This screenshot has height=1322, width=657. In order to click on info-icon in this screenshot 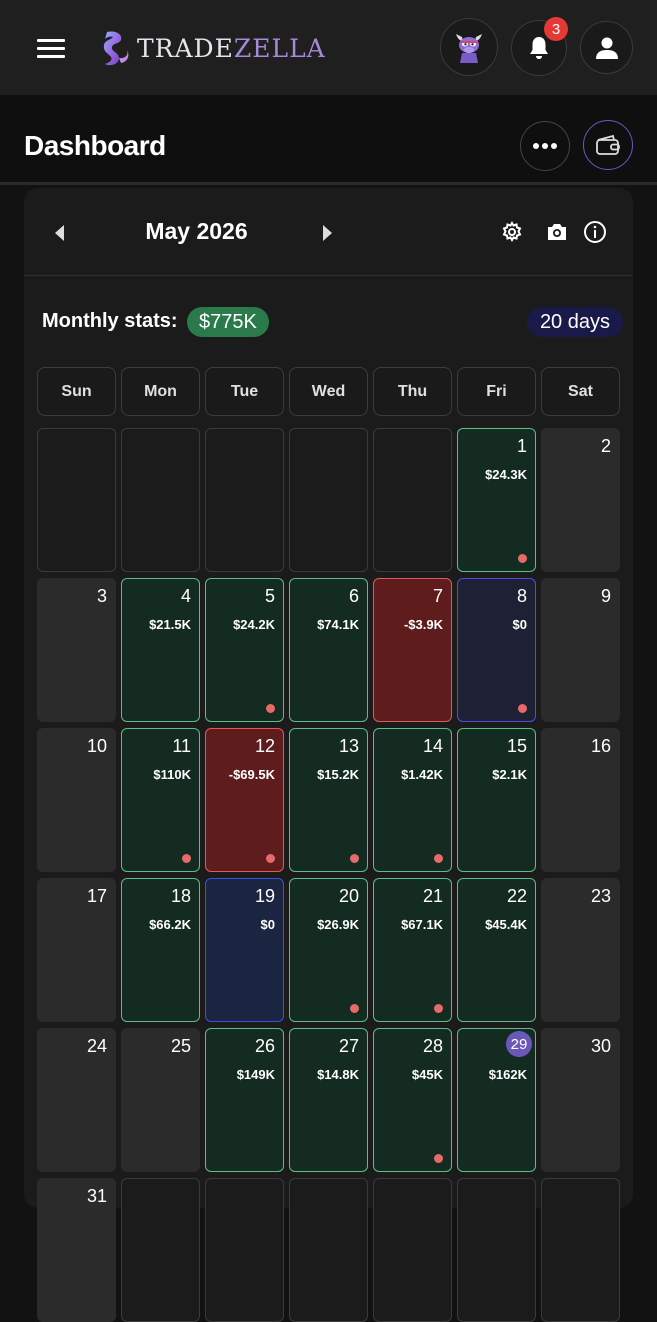, I will do `click(595, 232)`.